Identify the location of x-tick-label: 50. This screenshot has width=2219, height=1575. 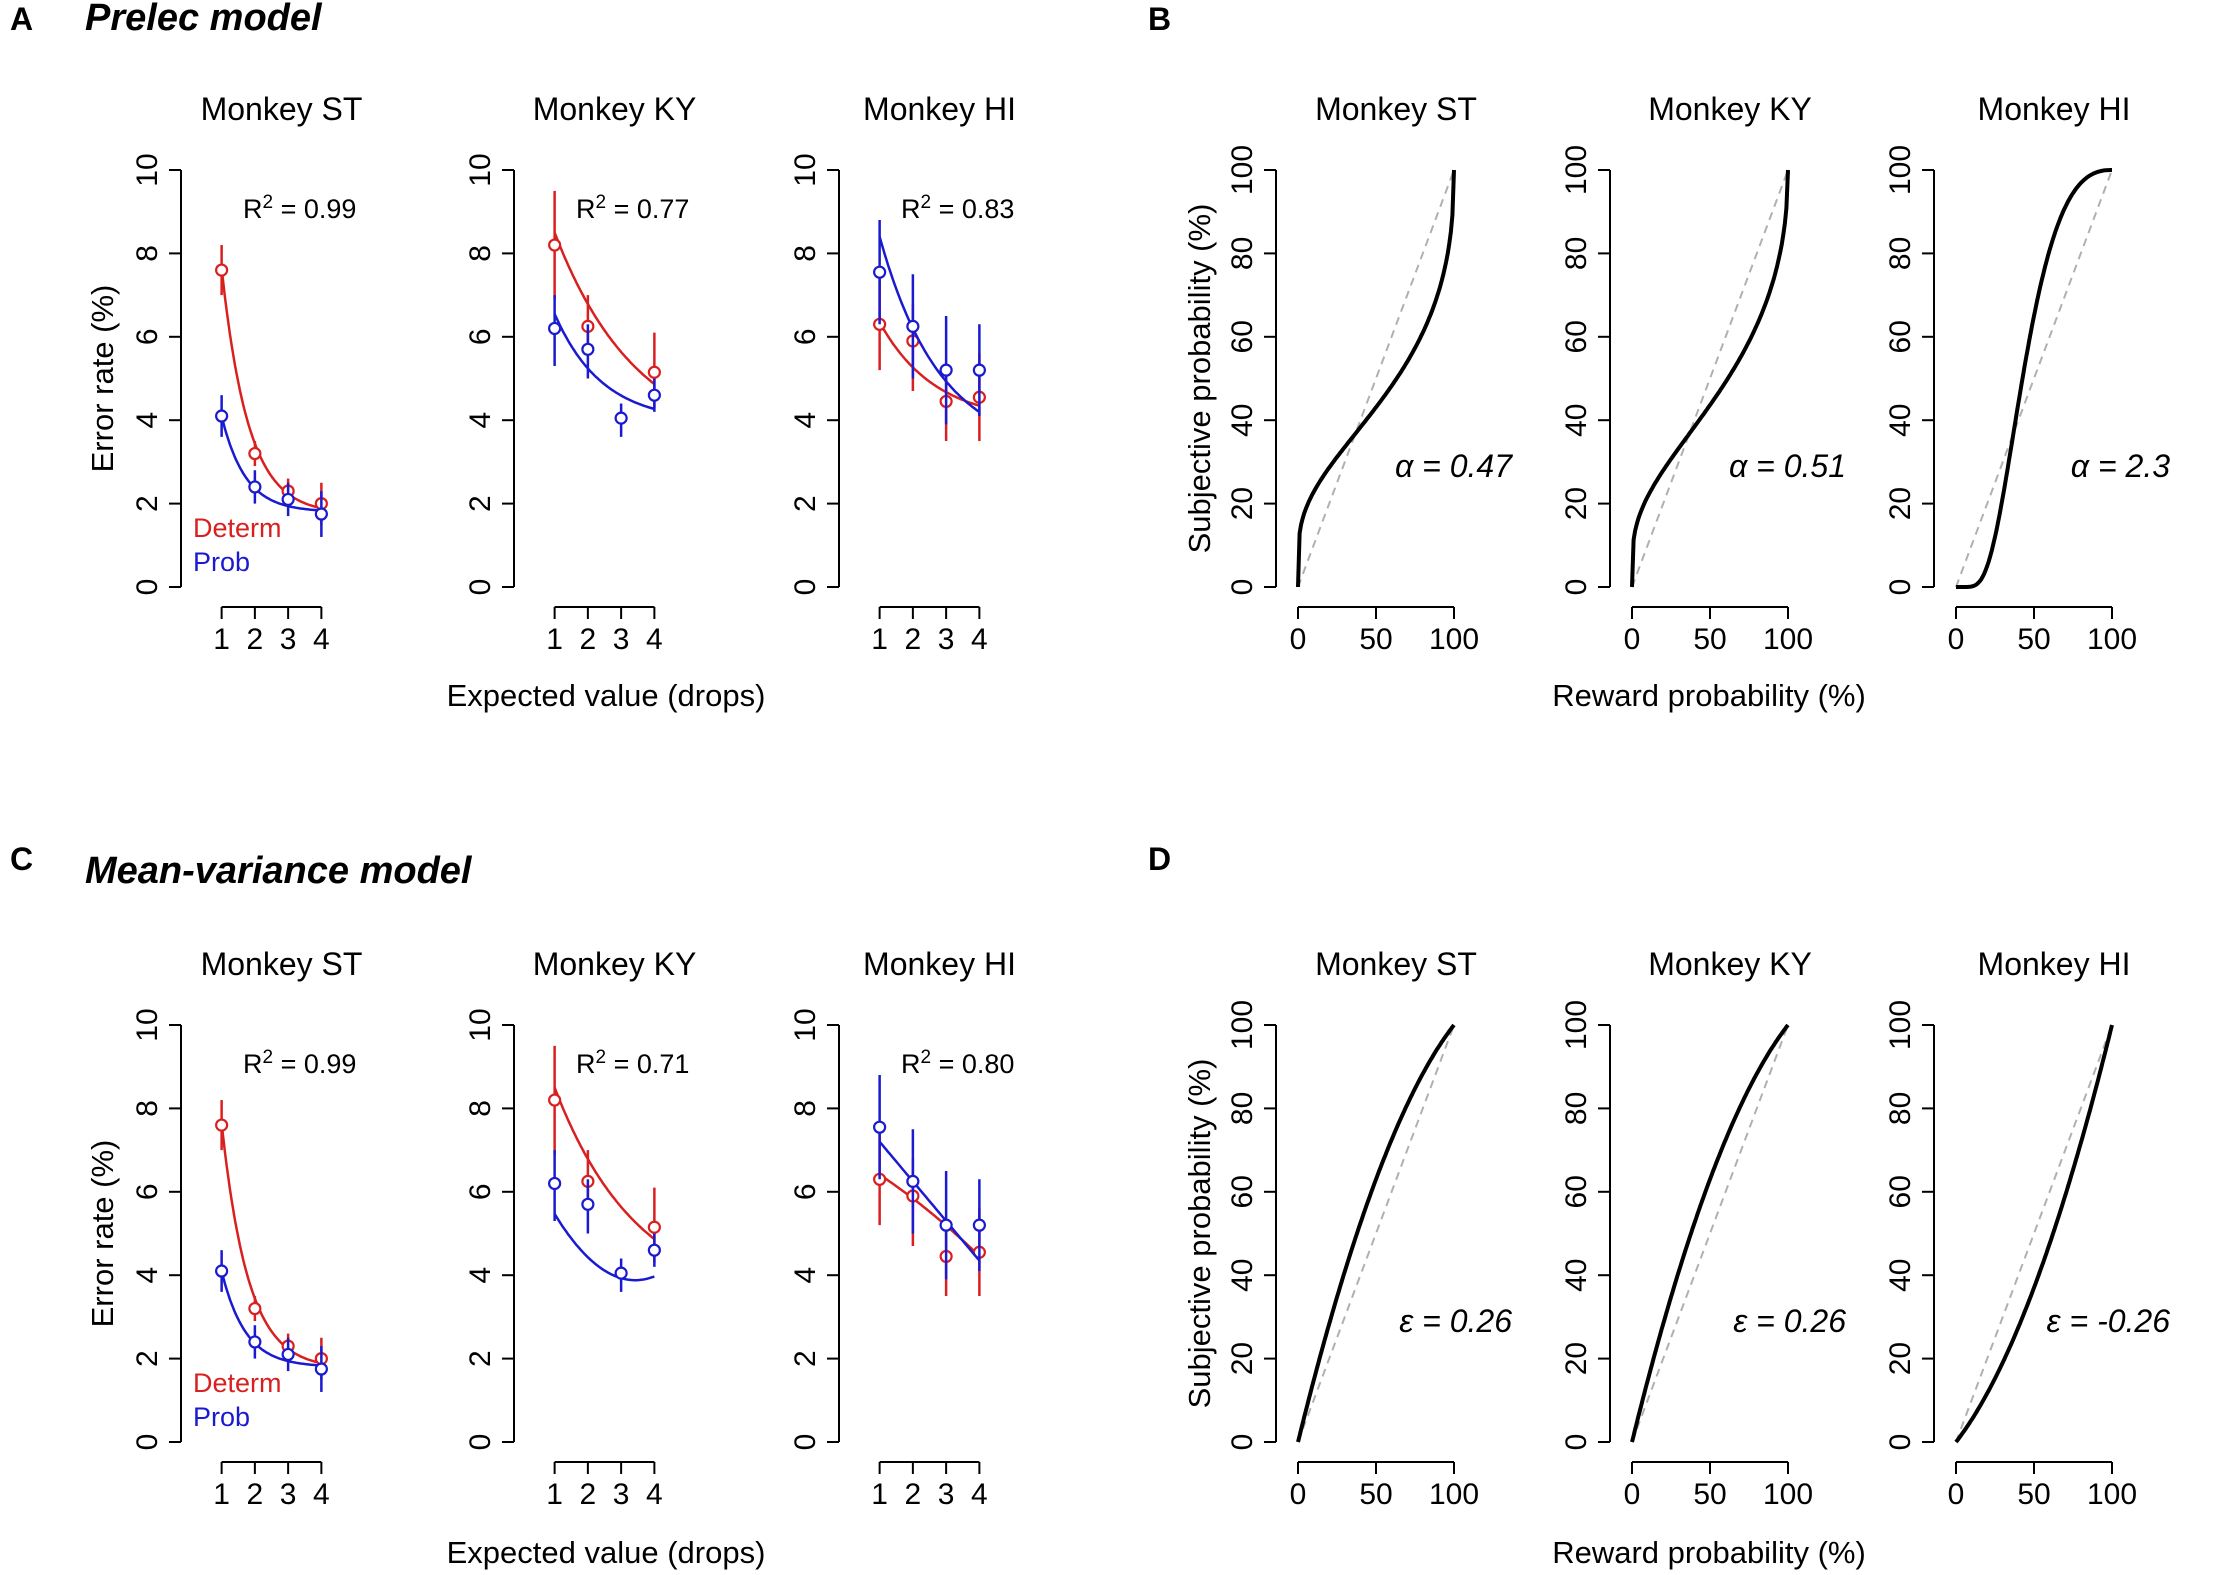
(1709, 639).